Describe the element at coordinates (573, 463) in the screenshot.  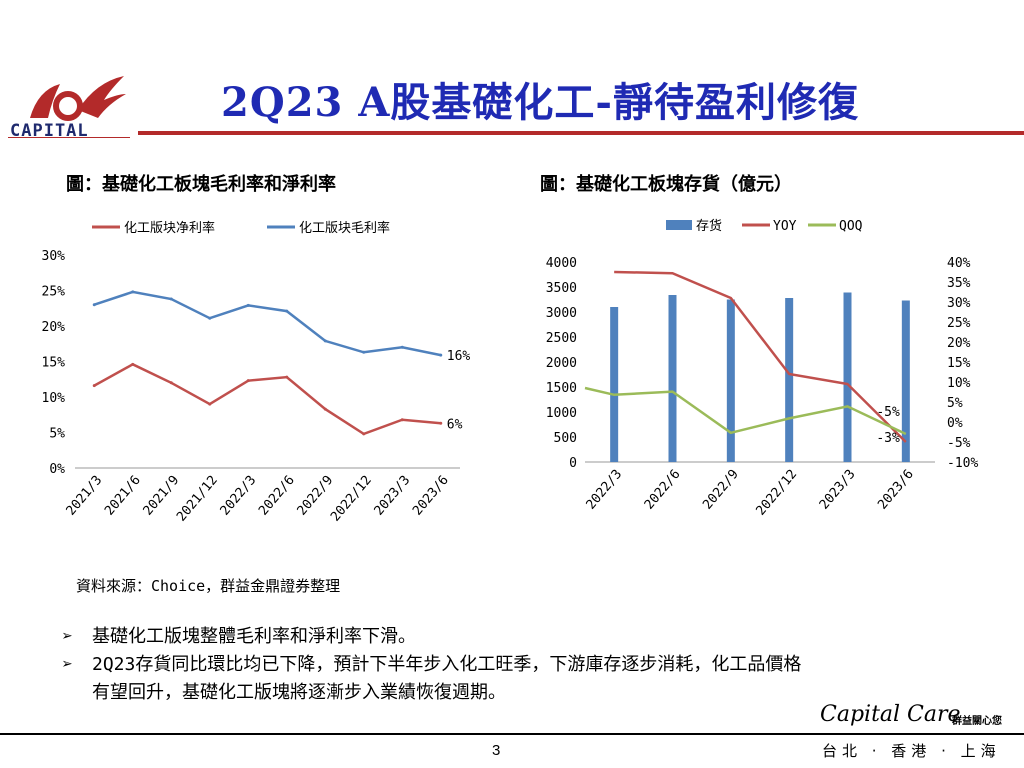
I see `y-left-tick-label: 0` at that location.